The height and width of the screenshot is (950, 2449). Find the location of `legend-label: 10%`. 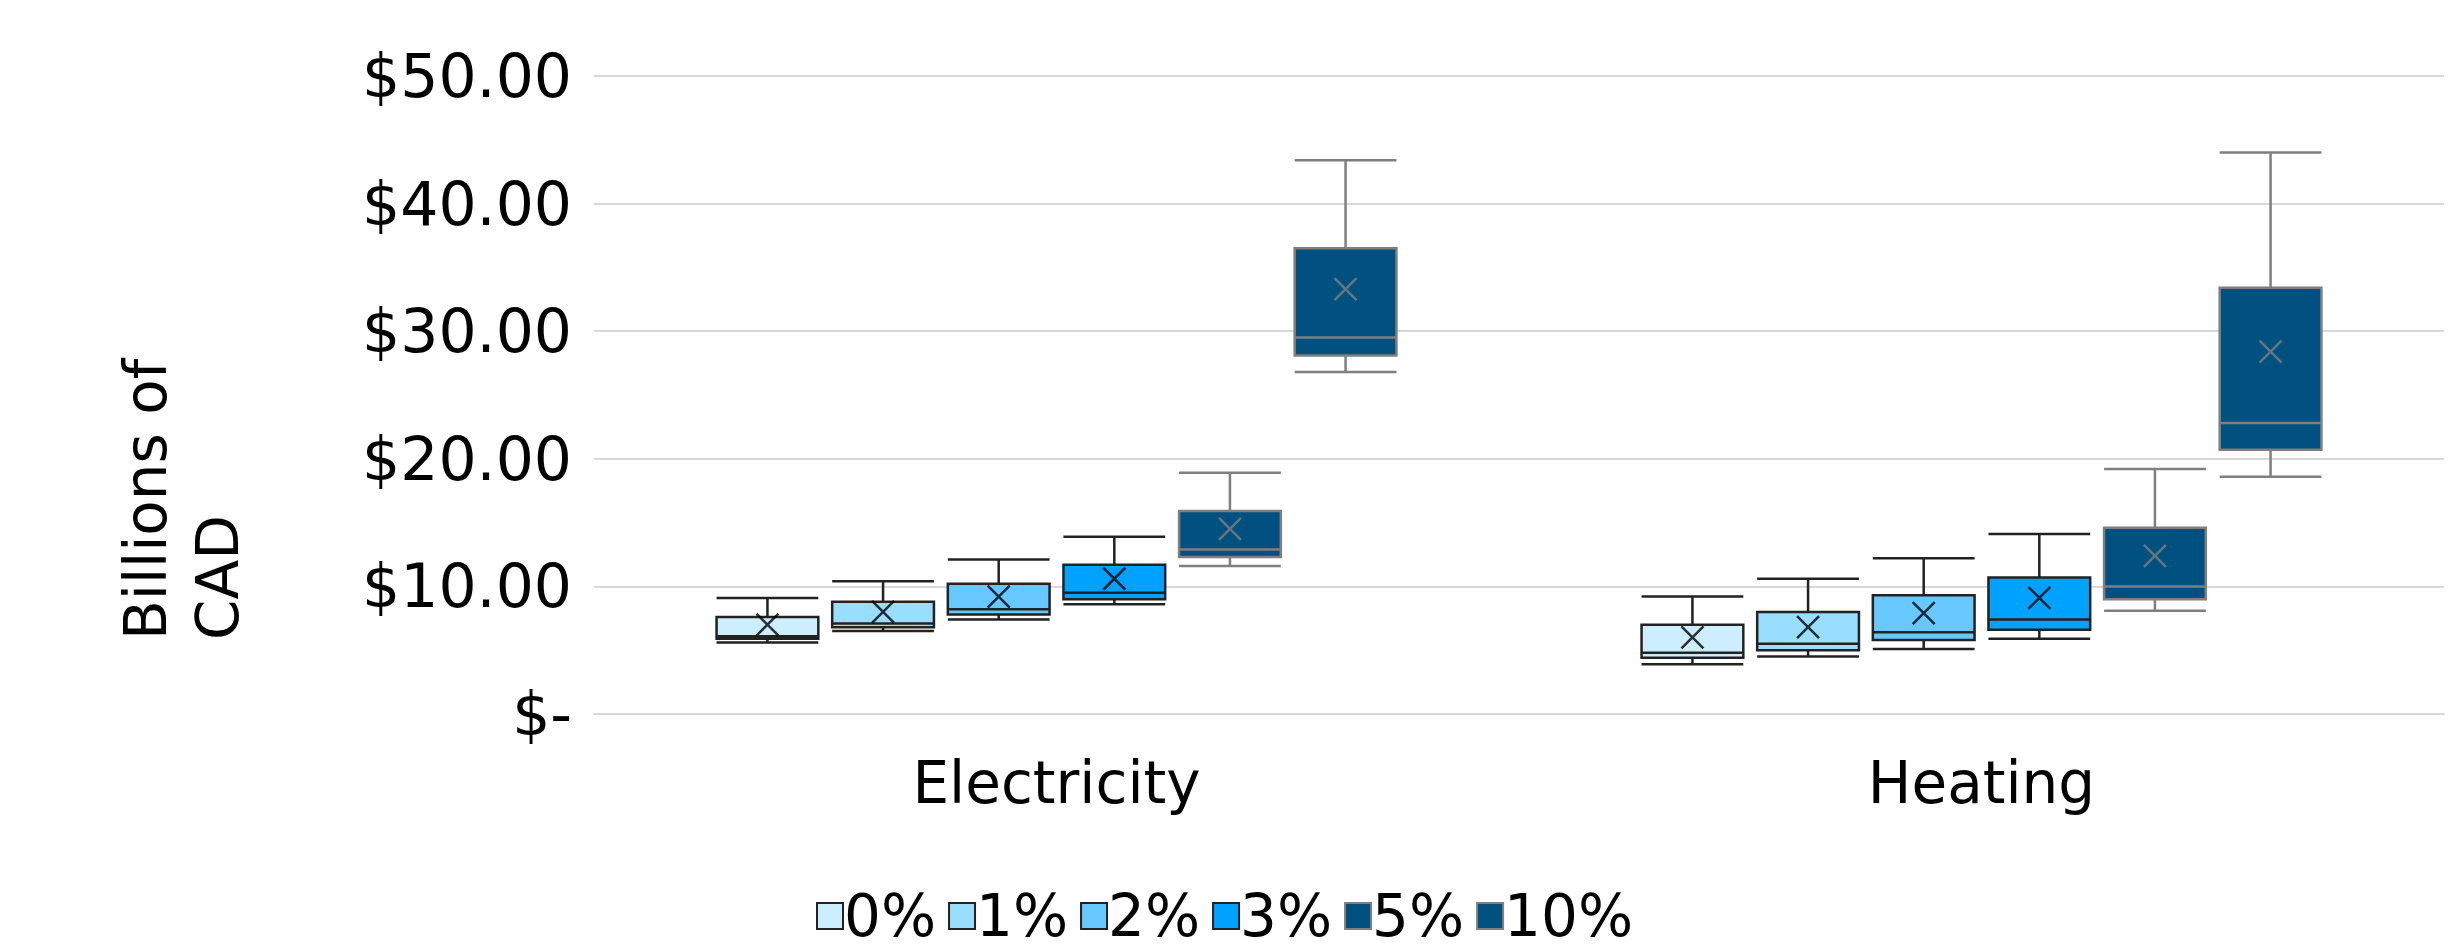

legend-label: 10% is located at coordinates (1568, 916).